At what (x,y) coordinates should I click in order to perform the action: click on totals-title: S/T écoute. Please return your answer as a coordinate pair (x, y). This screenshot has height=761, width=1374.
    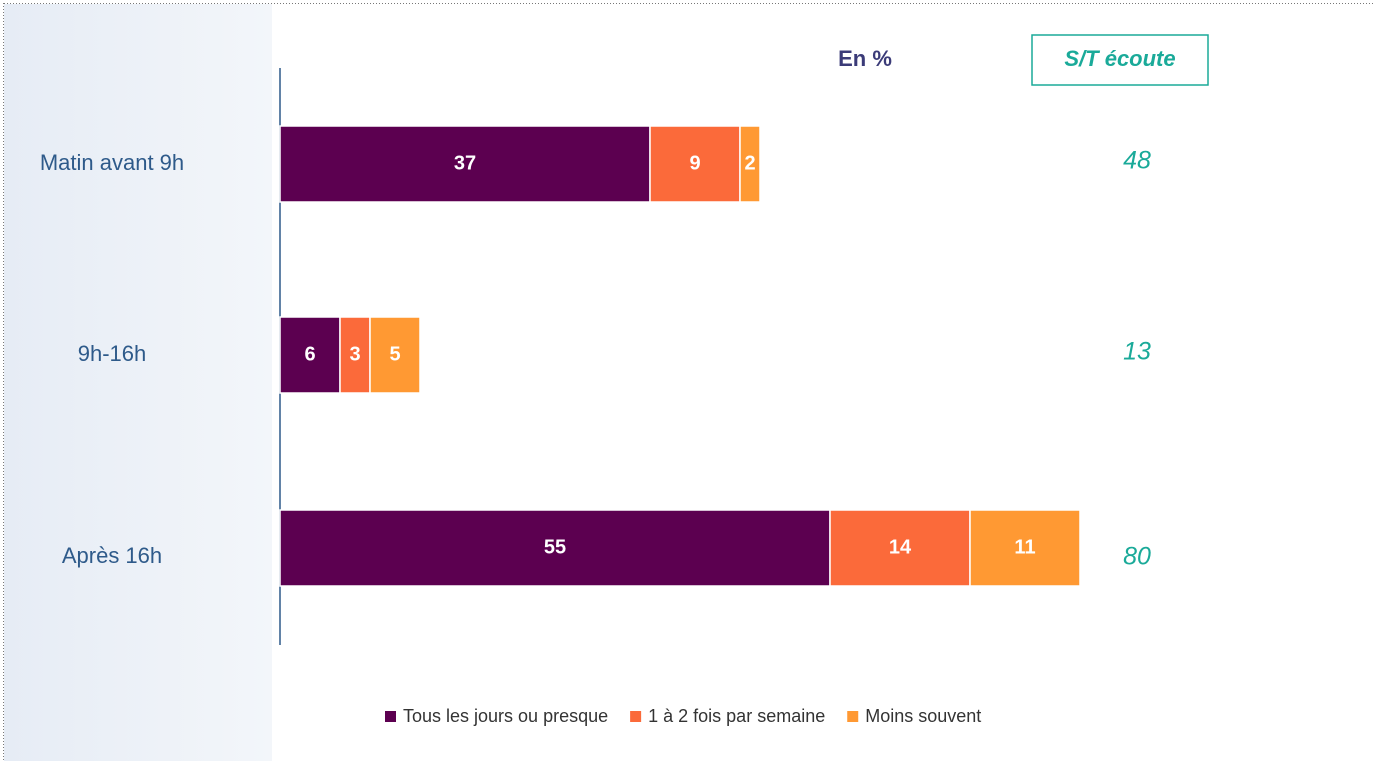
    Looking at the image, I should click on (1119, 58).